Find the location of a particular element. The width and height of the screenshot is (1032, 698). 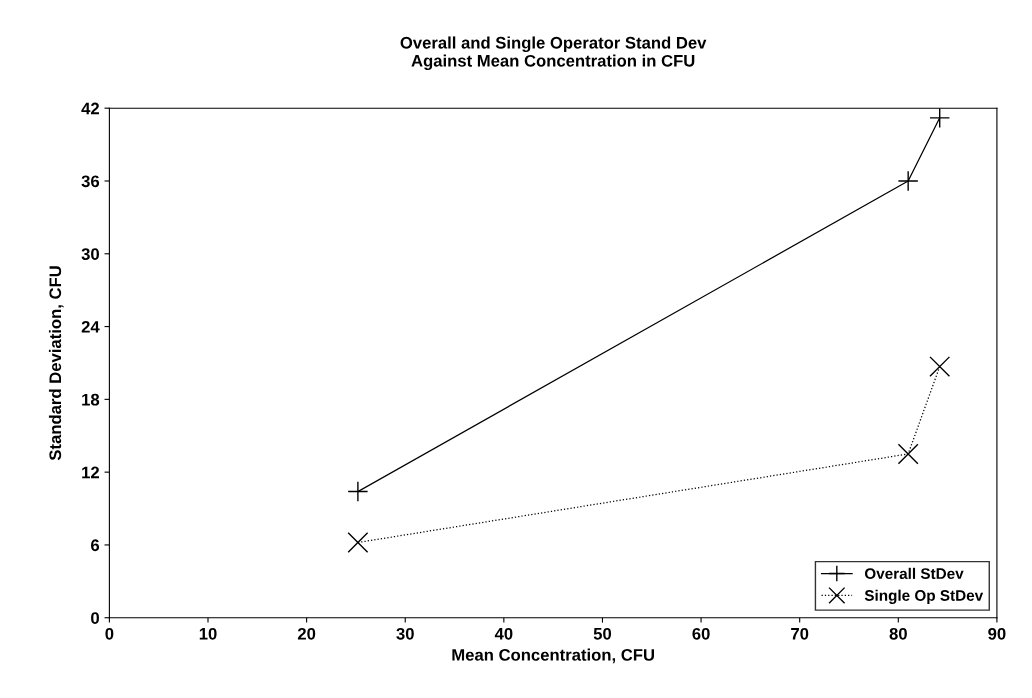

y-tick-label: 24 is located at coordinates (90, 326).